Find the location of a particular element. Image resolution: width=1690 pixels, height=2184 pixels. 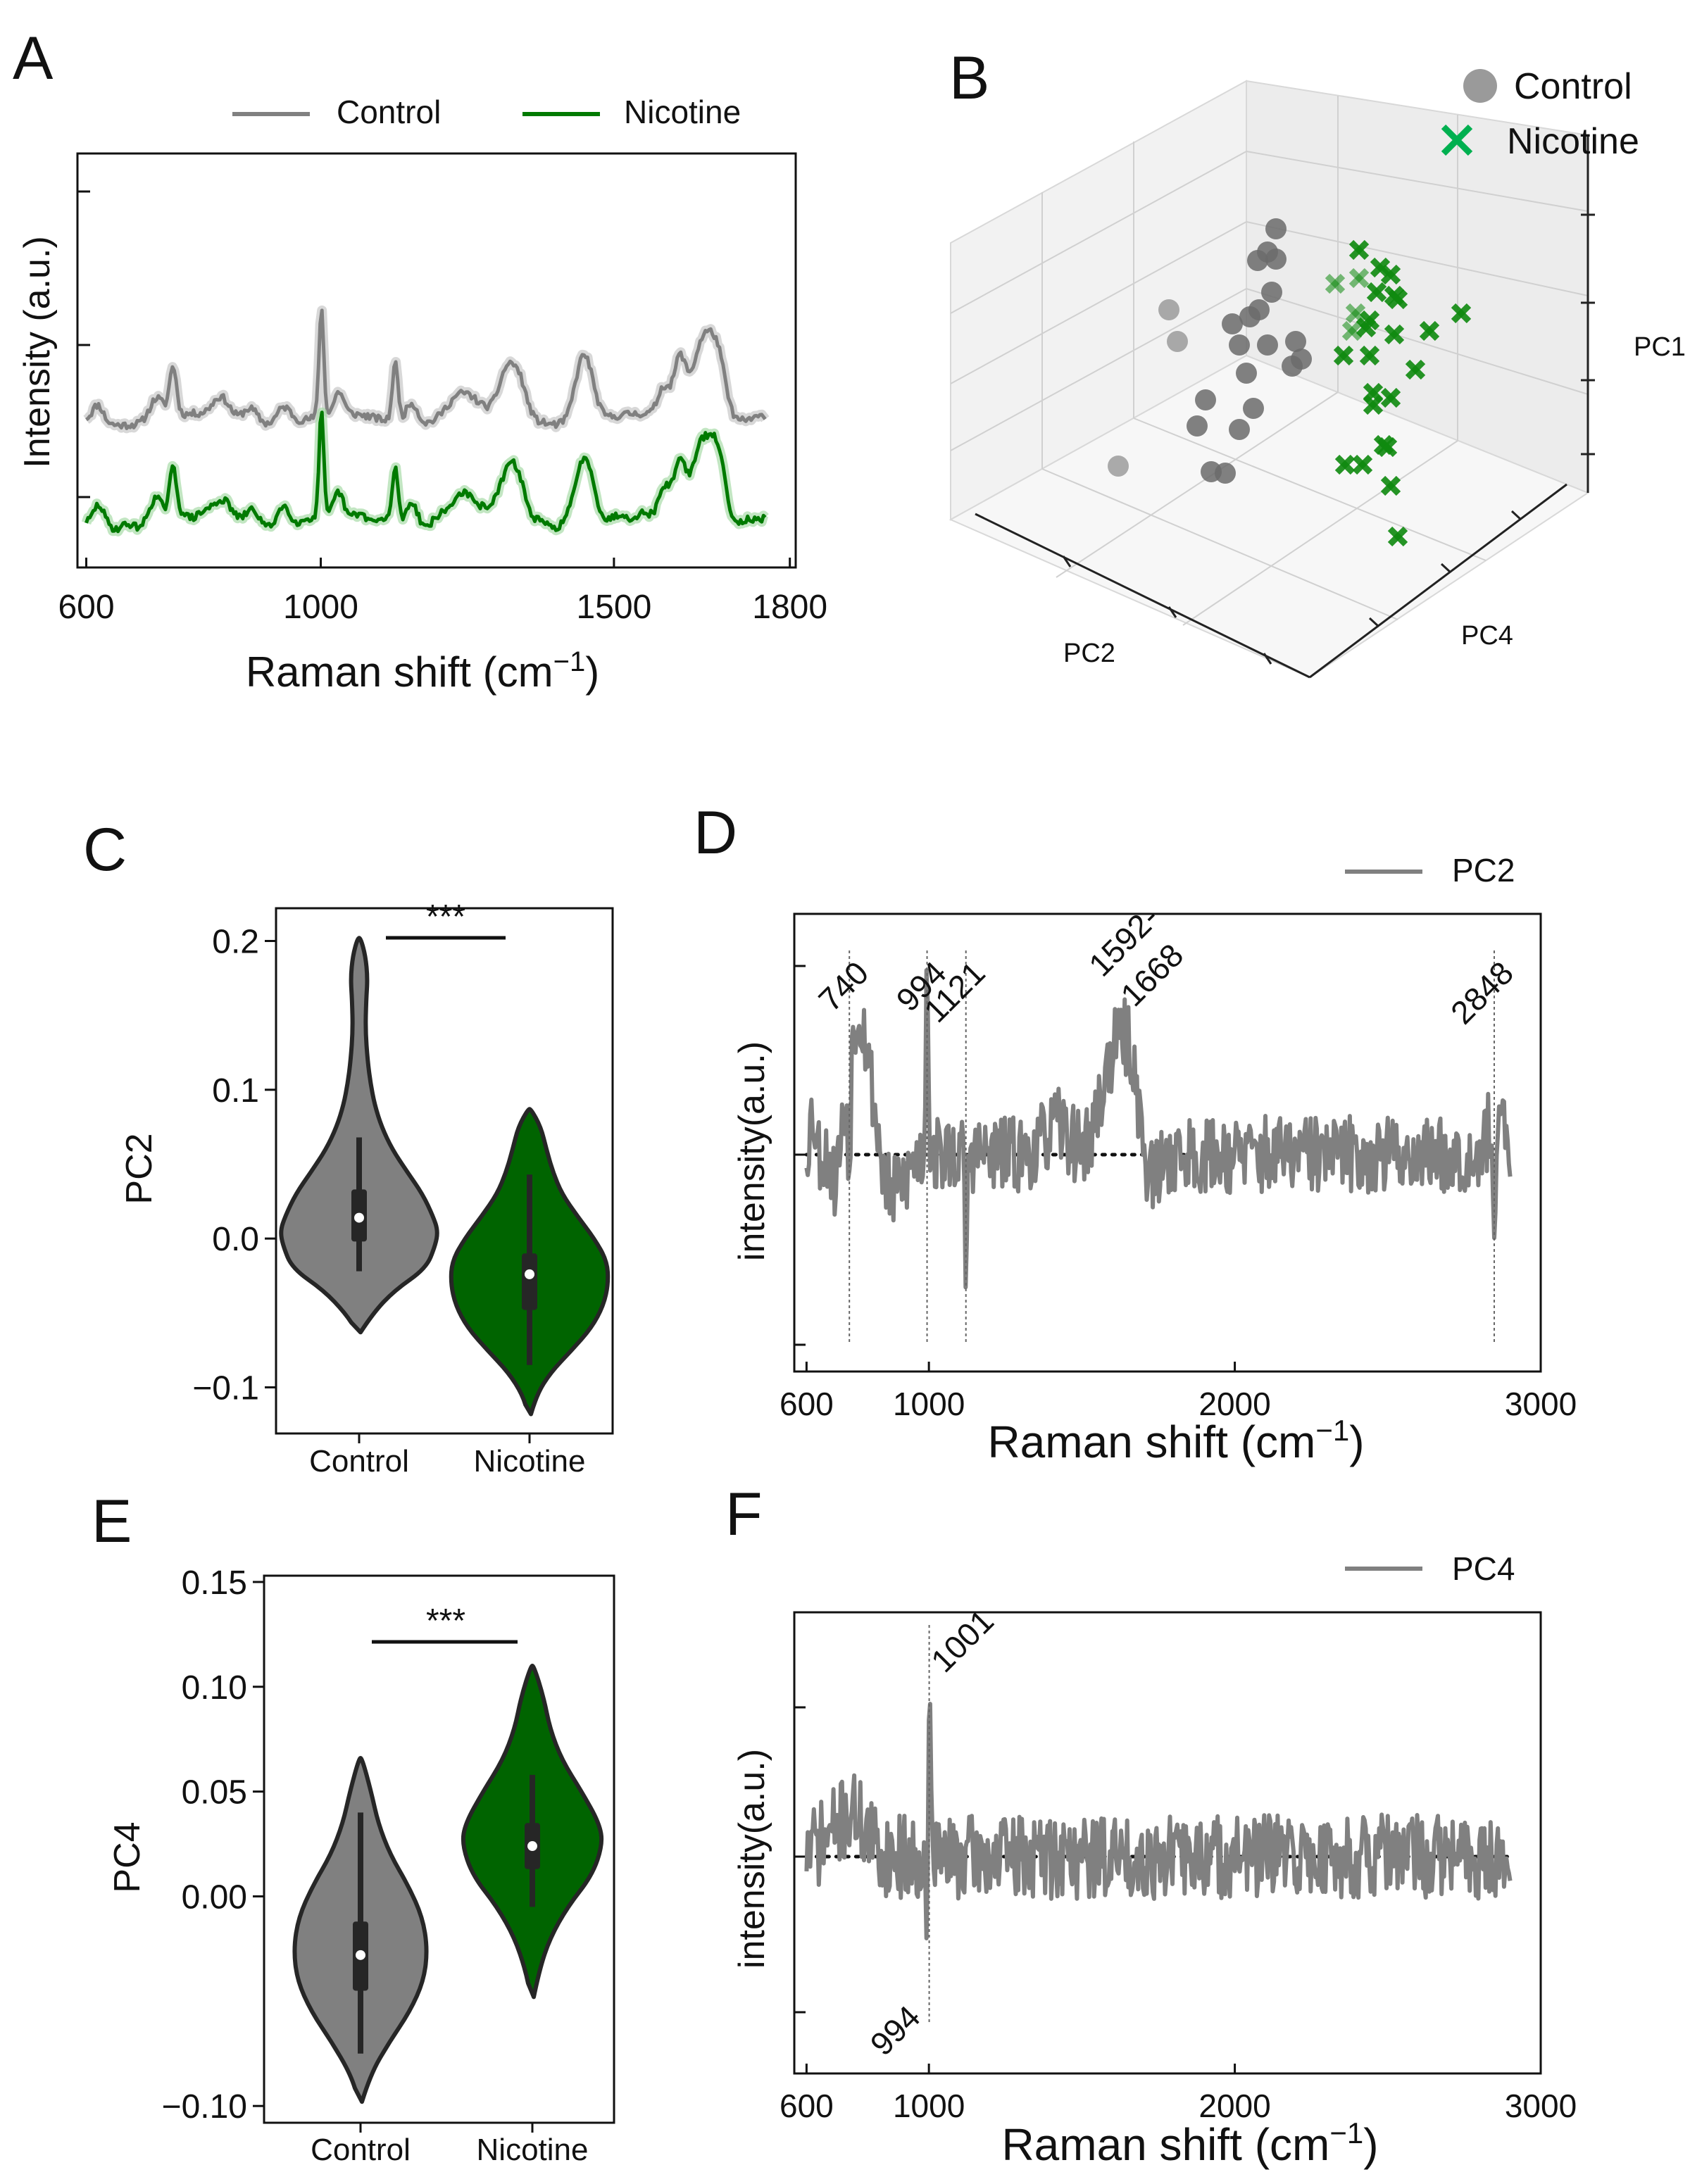

axis-label-pc1: PC1 is located at coordinates (1660, 347).